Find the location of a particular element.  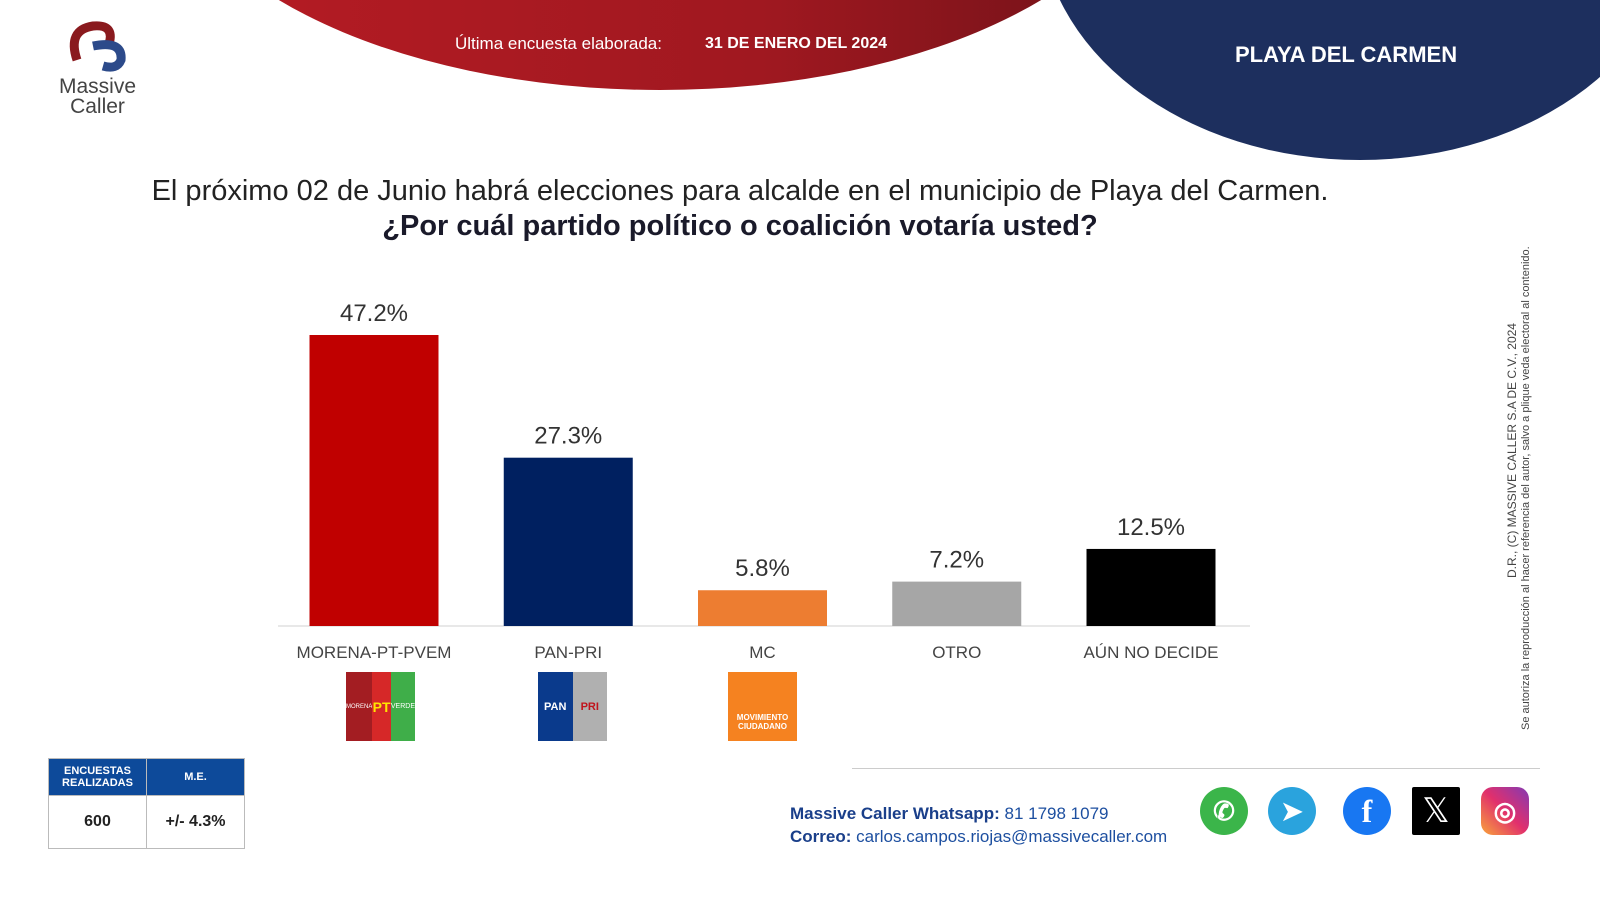

data-label: 12.5% is located at coordinates (1151, 527).